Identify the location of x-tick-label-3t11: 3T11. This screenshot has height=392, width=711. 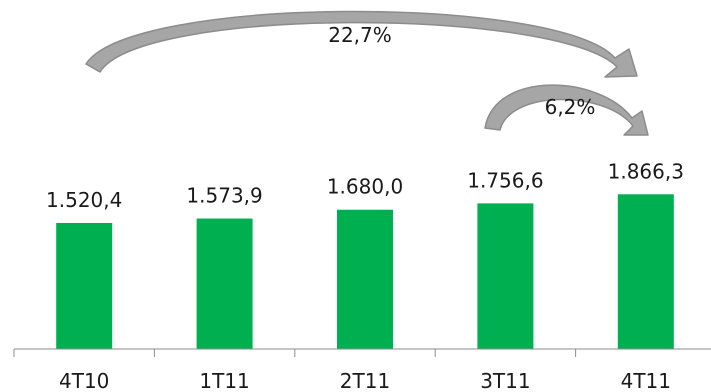
(505, 380).